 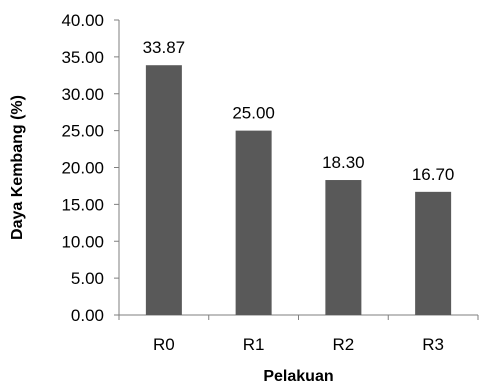 I want to click on y-tick-label: 35.00, so click(x=82, y=57).